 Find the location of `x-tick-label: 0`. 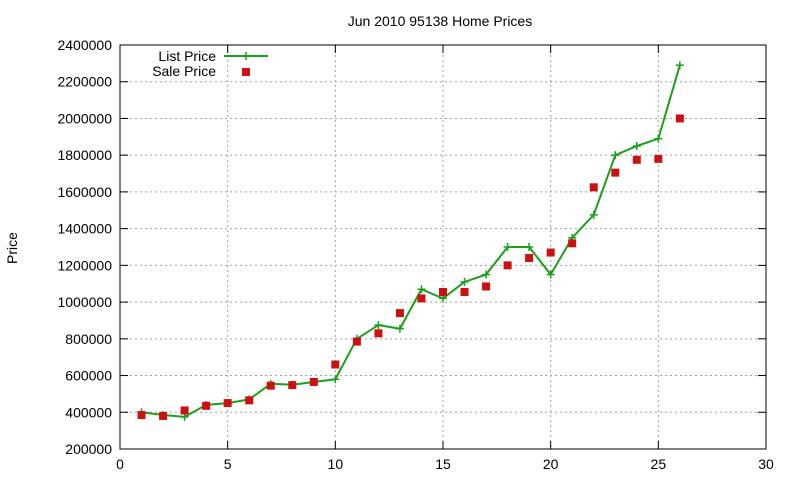

x-tick-label: 0 is located at coordinates (120, 464).